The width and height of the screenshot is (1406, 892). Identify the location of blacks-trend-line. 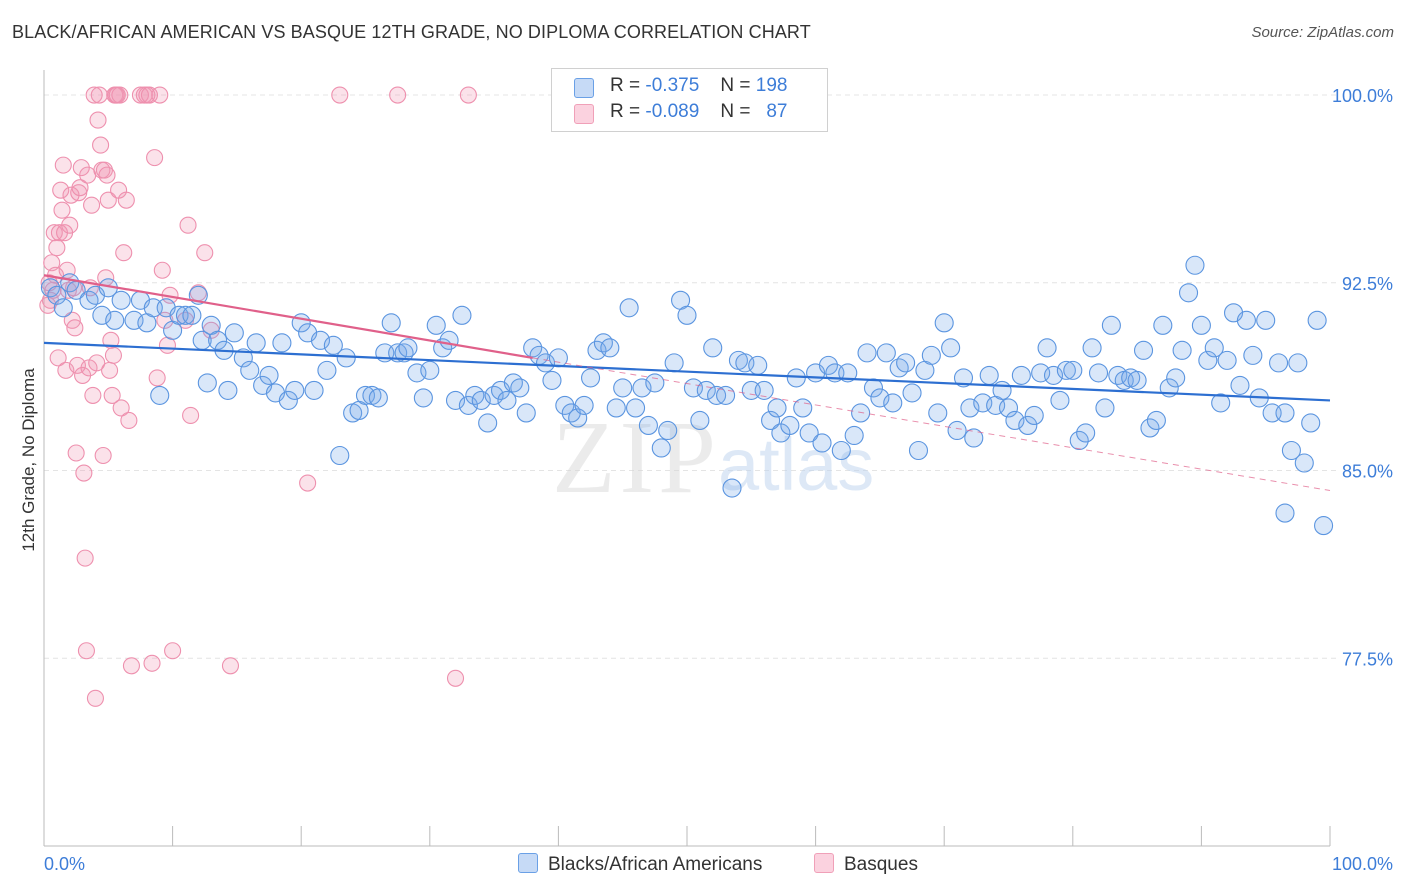
(687, 371).